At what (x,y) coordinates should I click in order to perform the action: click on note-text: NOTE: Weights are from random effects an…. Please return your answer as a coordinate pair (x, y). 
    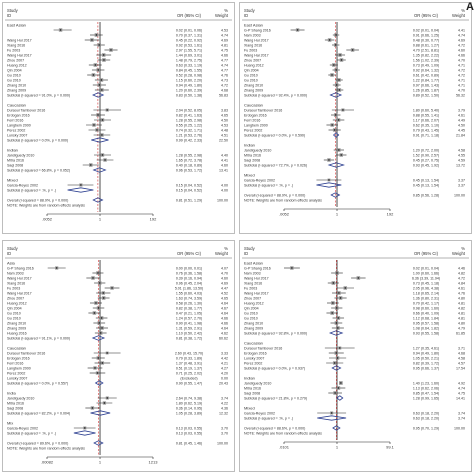
    Looking at the image, I should click on (46, 206).